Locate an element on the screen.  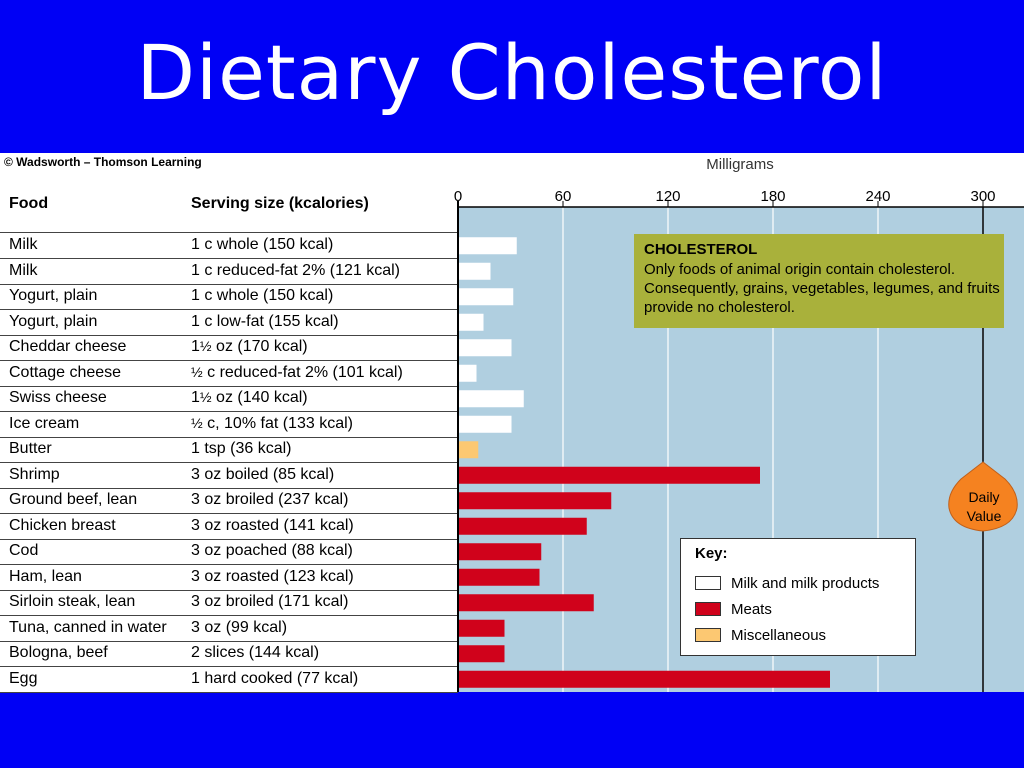
serving-size: 1 tsp (36 kcal) is located at coordinates (241, 448).